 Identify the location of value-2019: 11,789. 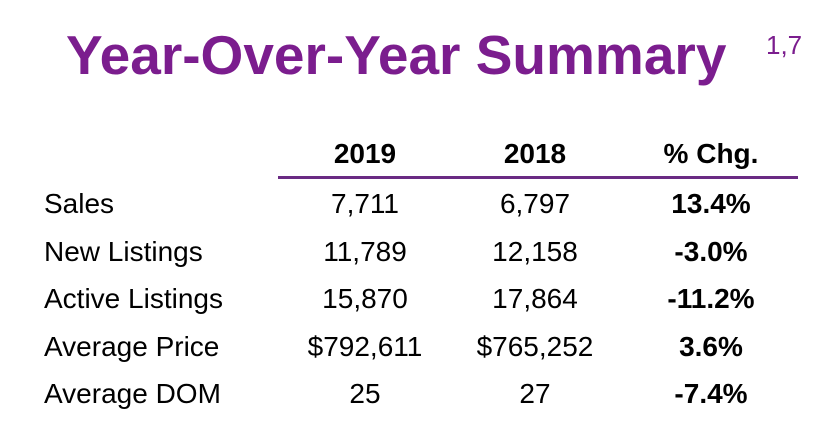
(365, 251).